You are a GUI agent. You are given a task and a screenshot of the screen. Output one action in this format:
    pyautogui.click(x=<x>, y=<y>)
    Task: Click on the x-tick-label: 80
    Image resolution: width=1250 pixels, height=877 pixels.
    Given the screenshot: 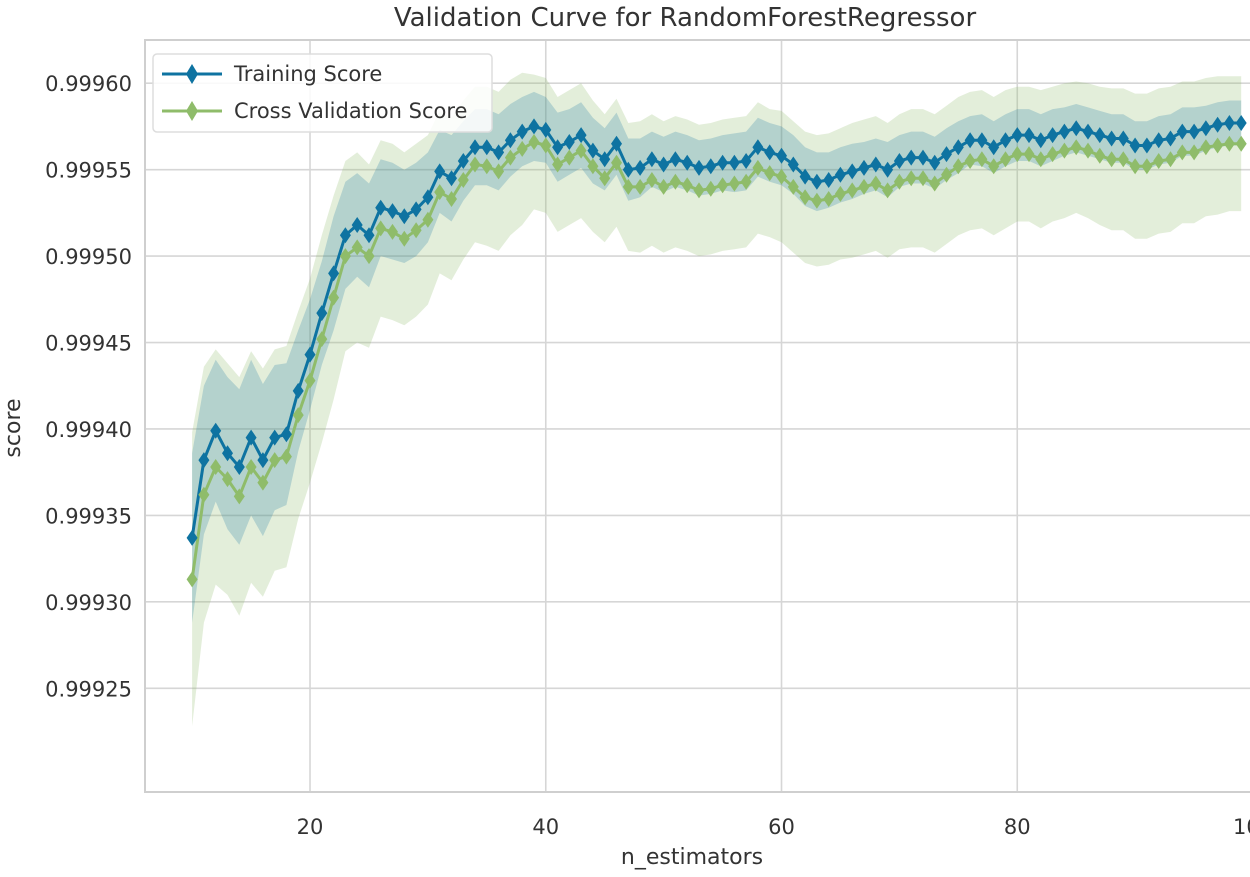 What is the action you would take?
    pyautogui.click(x=1017, y=827)
    